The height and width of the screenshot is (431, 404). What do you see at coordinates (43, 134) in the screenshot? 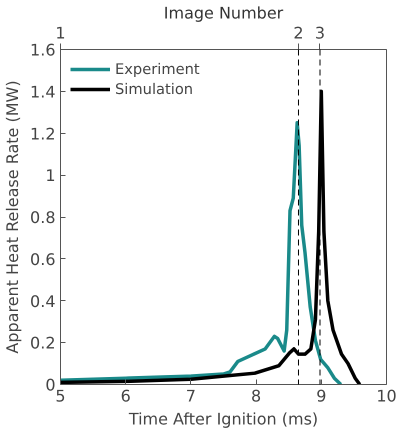
I see `y-tick-label: 1.2` at bounding box center [43, 134].